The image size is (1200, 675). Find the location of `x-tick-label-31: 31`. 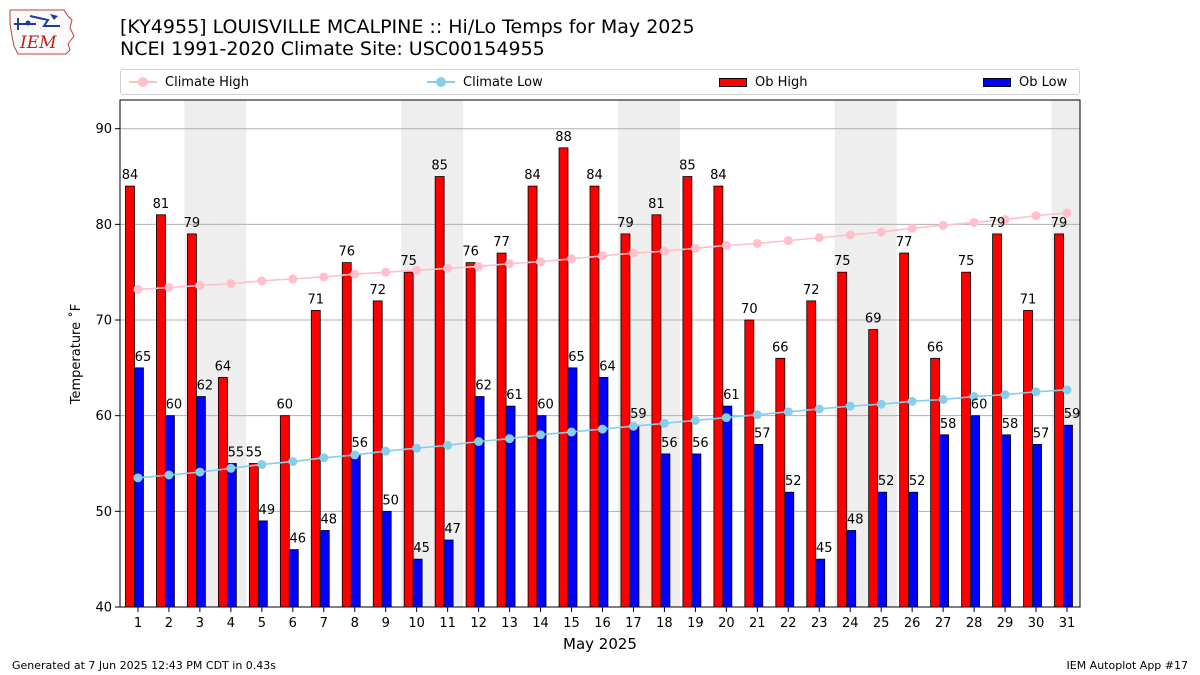

x-tick-label-31: 31 is located at coordinates (1067, 623).